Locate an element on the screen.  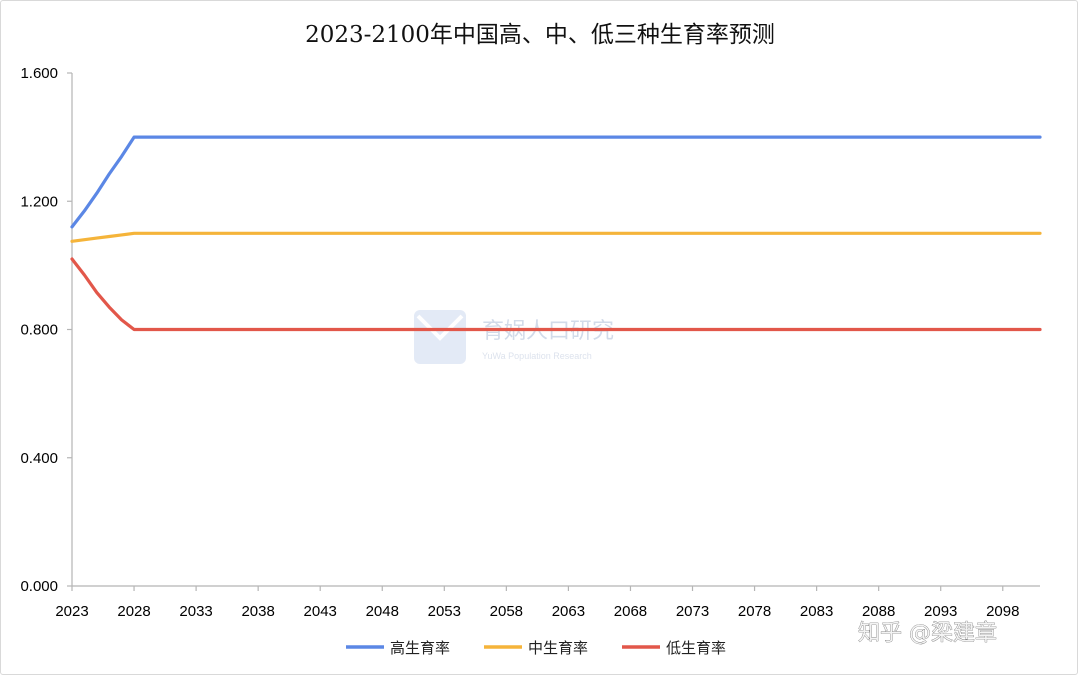
y-tick-label: 0.800 is located at coordinates (39, 330).